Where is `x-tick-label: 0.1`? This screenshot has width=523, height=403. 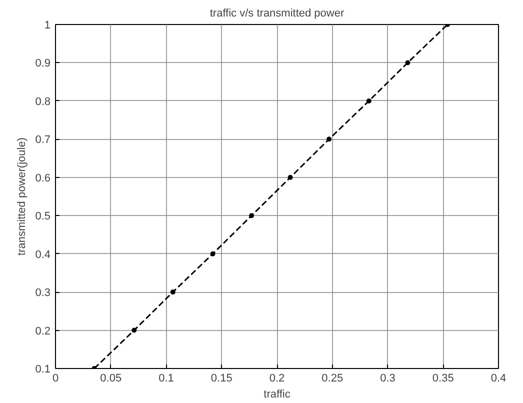 x-tick-label: 0.1 is located at coordinates (166, 378).